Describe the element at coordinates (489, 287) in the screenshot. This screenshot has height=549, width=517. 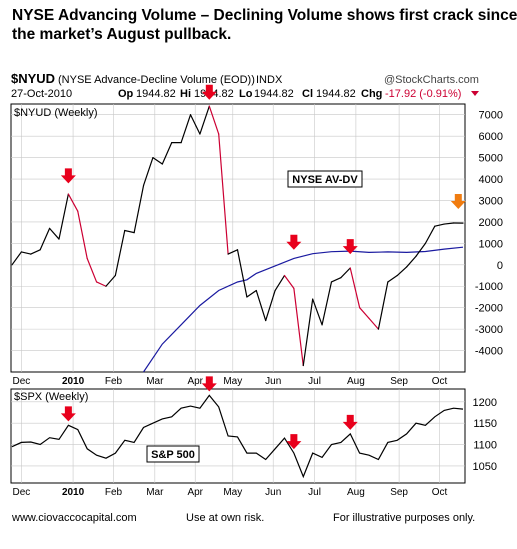
I see `nyud-y-tick-8: -1000` at that location.